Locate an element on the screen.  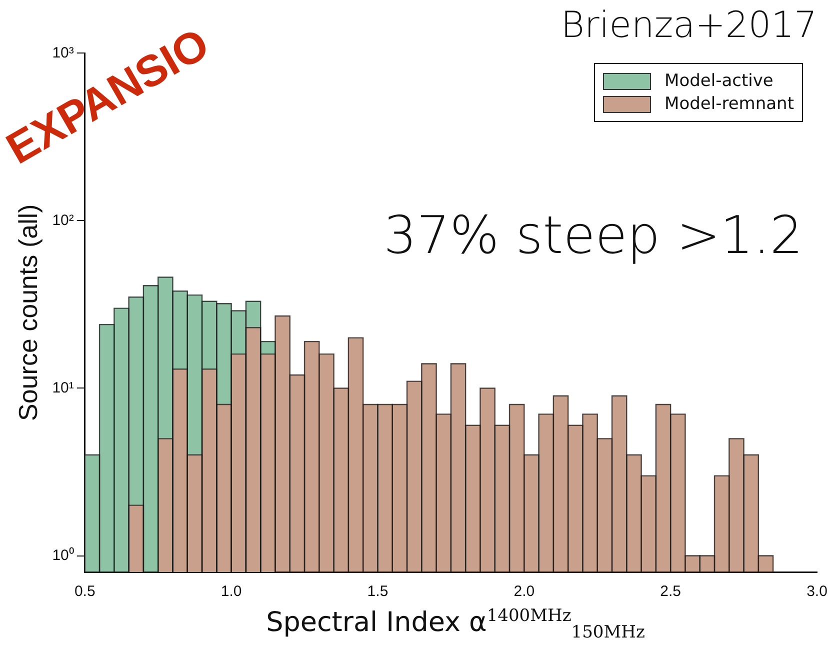
y-axis-title: Source counts (all) is located at coordinates (27, 312).